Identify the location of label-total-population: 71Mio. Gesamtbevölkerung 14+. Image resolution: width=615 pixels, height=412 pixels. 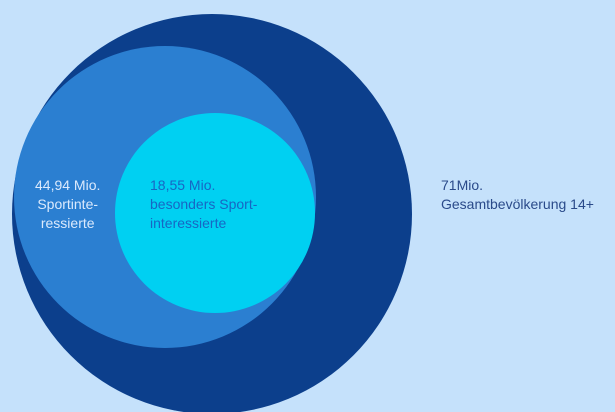
(517, 195).